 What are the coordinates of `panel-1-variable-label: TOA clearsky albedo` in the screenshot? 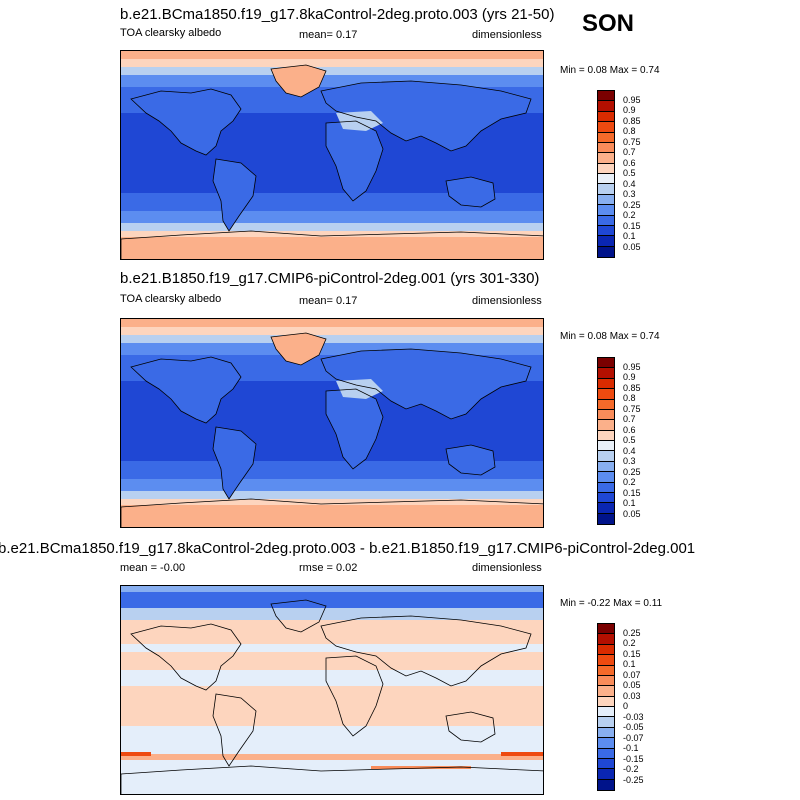 It's located at (171, 33).